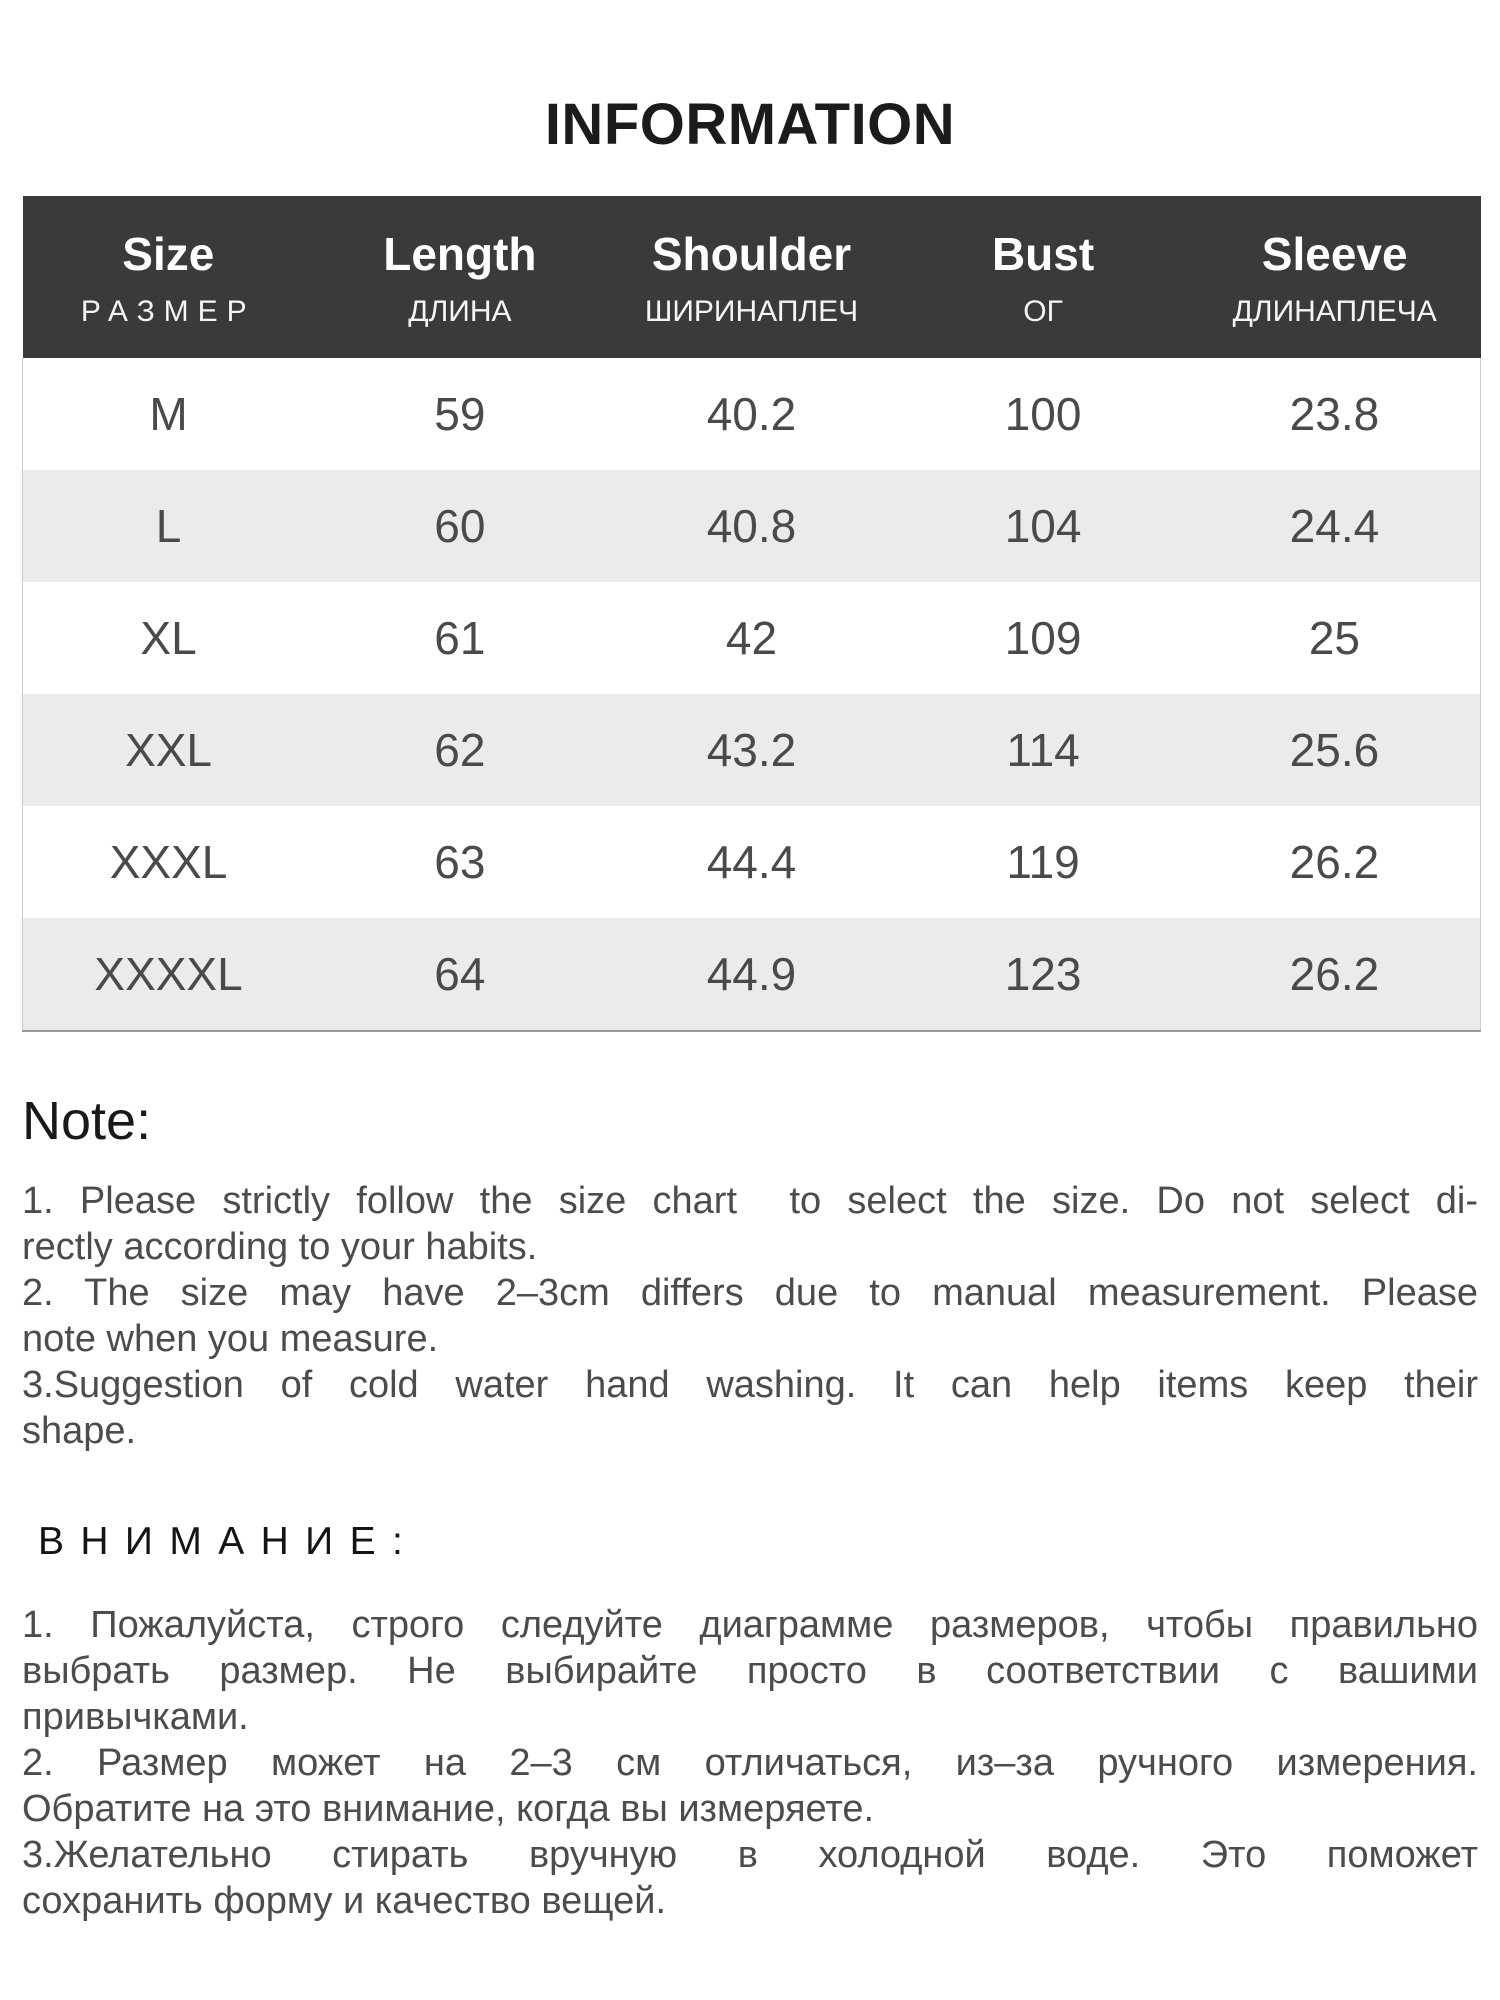 The image size is (1500, 2000). What do you see at coordinates (168, 525) in the screenshot?
I see `cell-size: L` at bounding box center [168, 525].